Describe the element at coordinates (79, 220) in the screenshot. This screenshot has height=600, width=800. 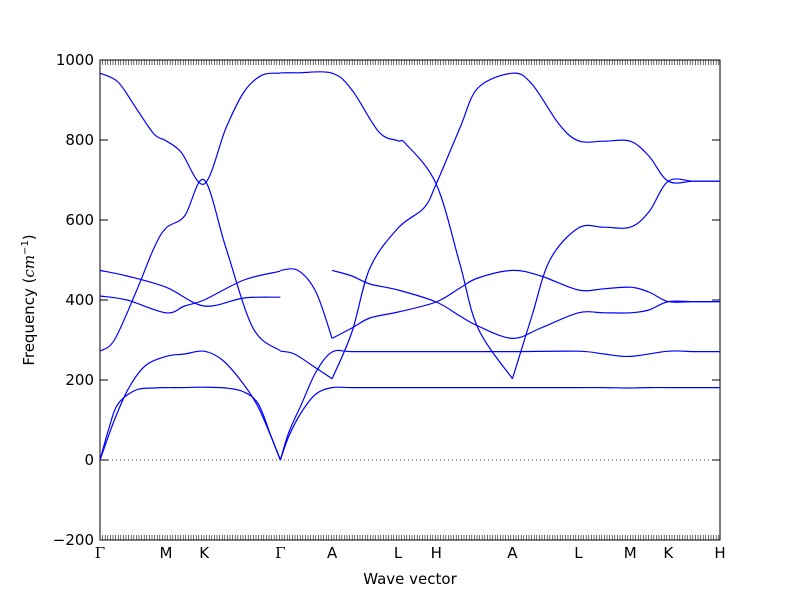
I see `y-tick-label: 600` at that location.